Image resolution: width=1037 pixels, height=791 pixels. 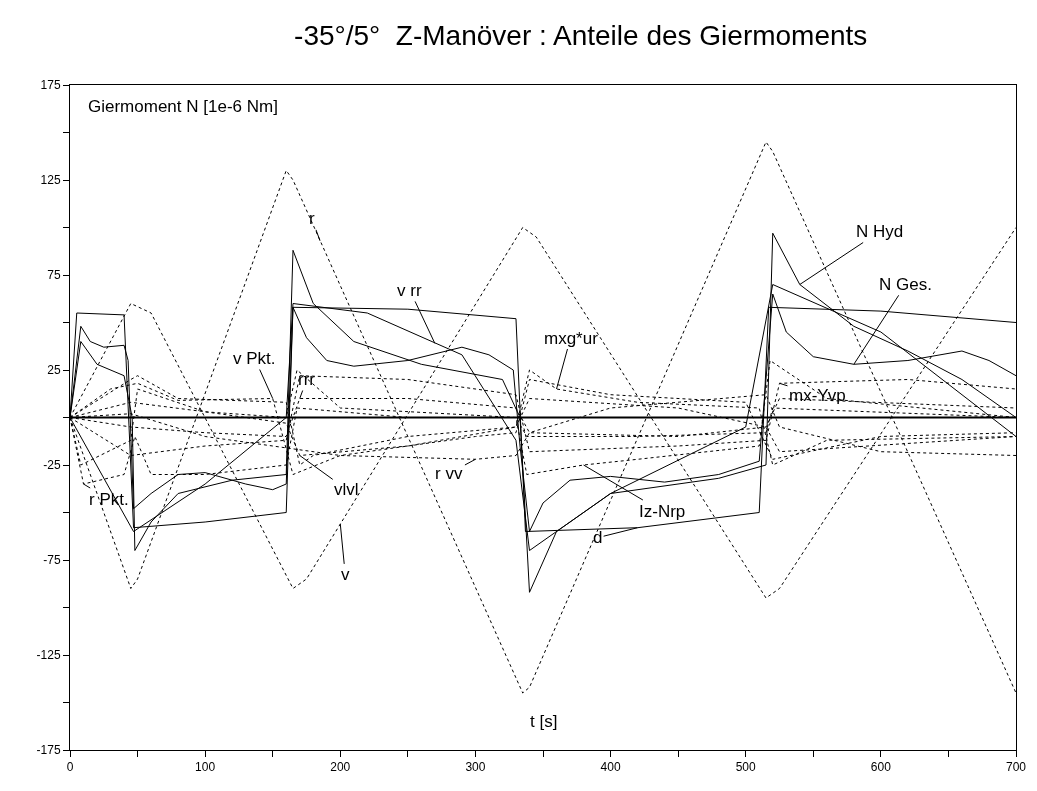 I want to click on y-tick-label: 175, so click(x=50, y=85).